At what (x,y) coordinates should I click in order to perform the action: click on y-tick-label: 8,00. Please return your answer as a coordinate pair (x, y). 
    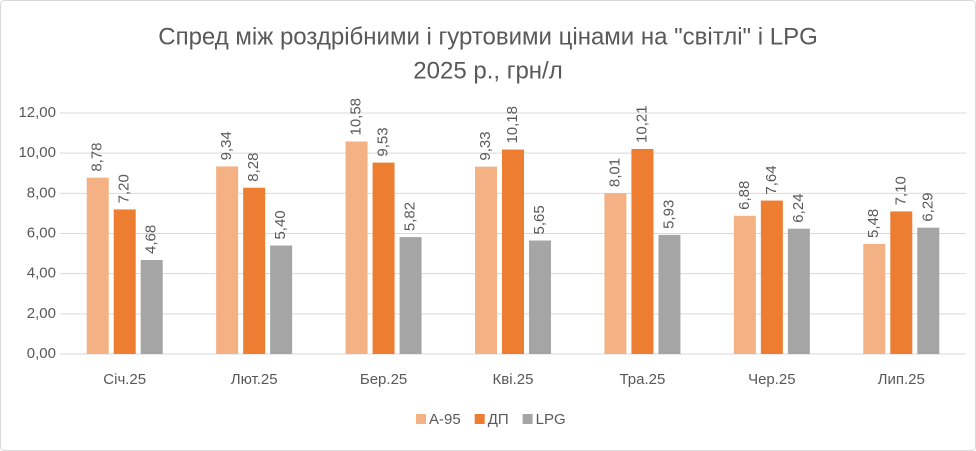
    Looking at the image, I should click on (41, 192).